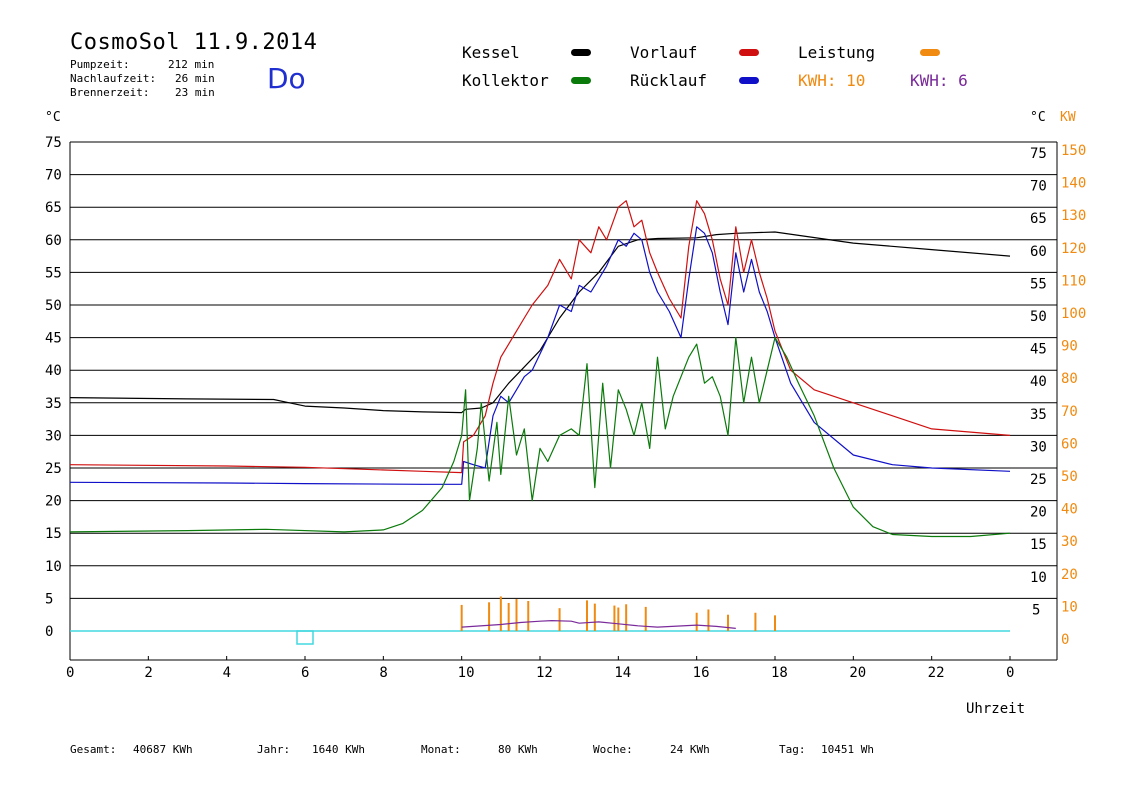 The image size is (1148, 812). What do you see at coordinates (53, 241) in the screenshot?
I see `y-tick-label-60: 60` at bounding box center [53, 241].